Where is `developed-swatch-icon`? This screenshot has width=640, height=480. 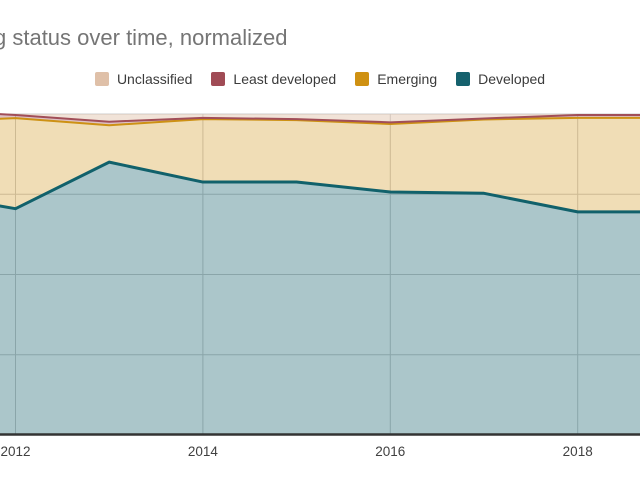
developed-swatch-icon is located at coordinates (463, 79).